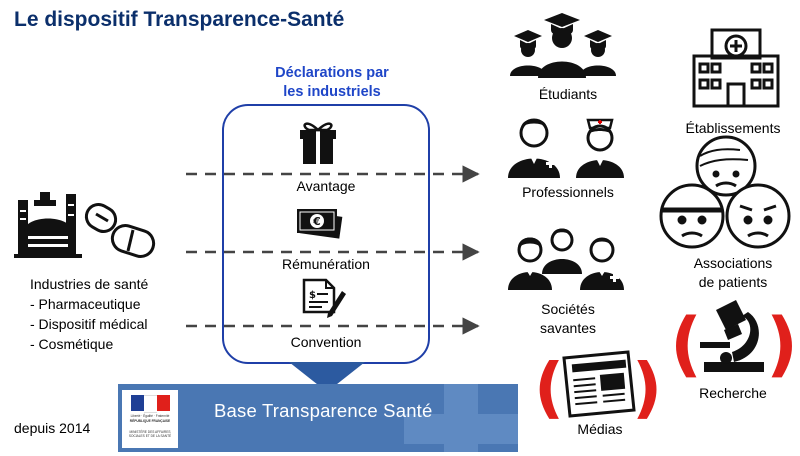  I want to click on hospital-icon, so click(736, 68).